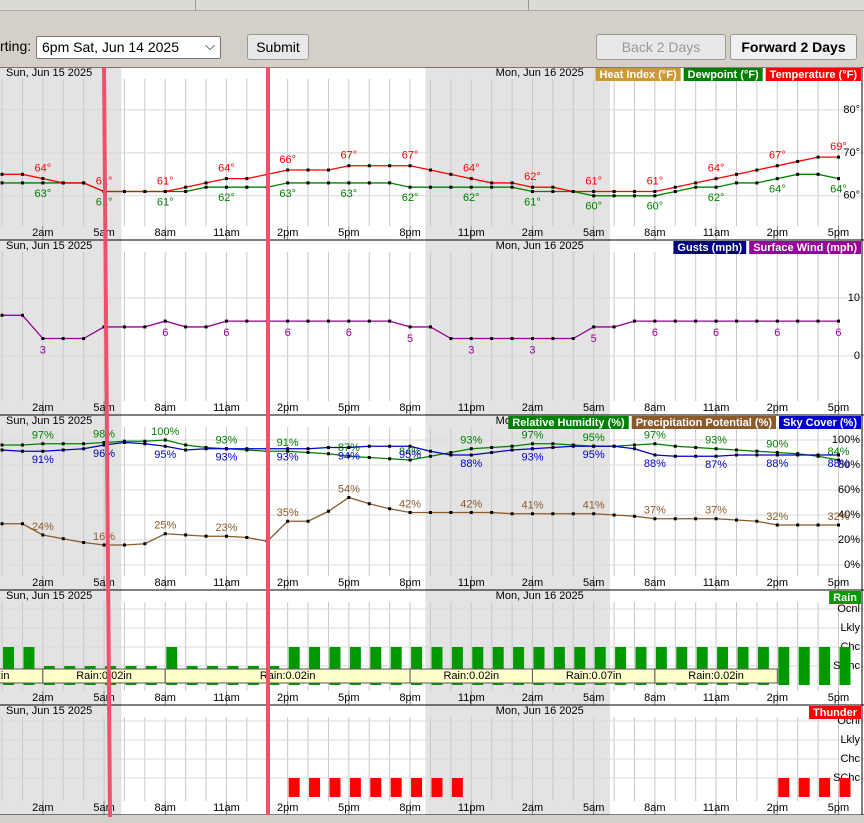  I want to click on x-tick-label: 2pm, so click(777, 808).